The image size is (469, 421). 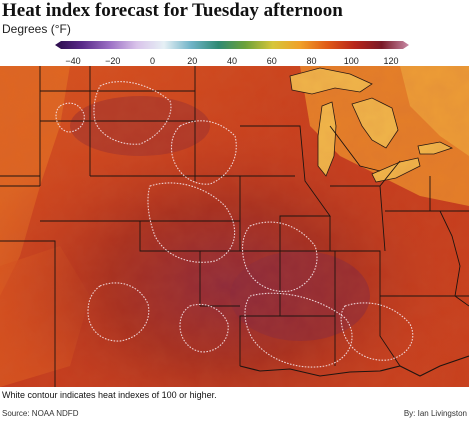 I want to click on legend-tick-label: 40, so click(x=232, y=61).